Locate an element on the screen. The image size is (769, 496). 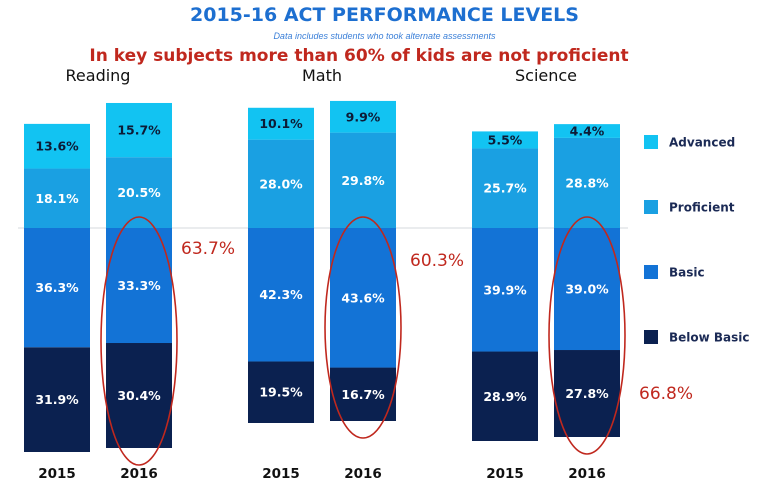
value-label-reading-2016-below-basic: 30.4% is located at coordinates (139, 395).